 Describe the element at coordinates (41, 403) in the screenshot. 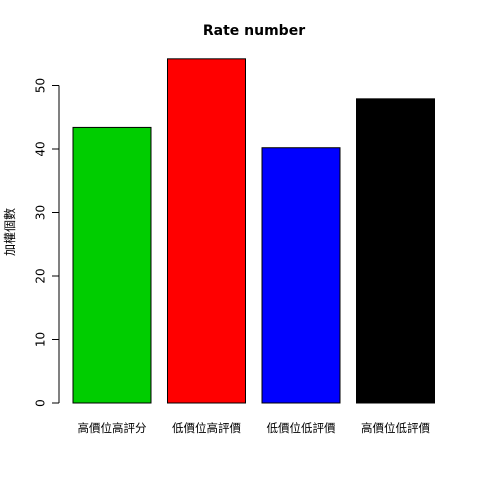

I see `y-tick-label-0: 0` at that location.